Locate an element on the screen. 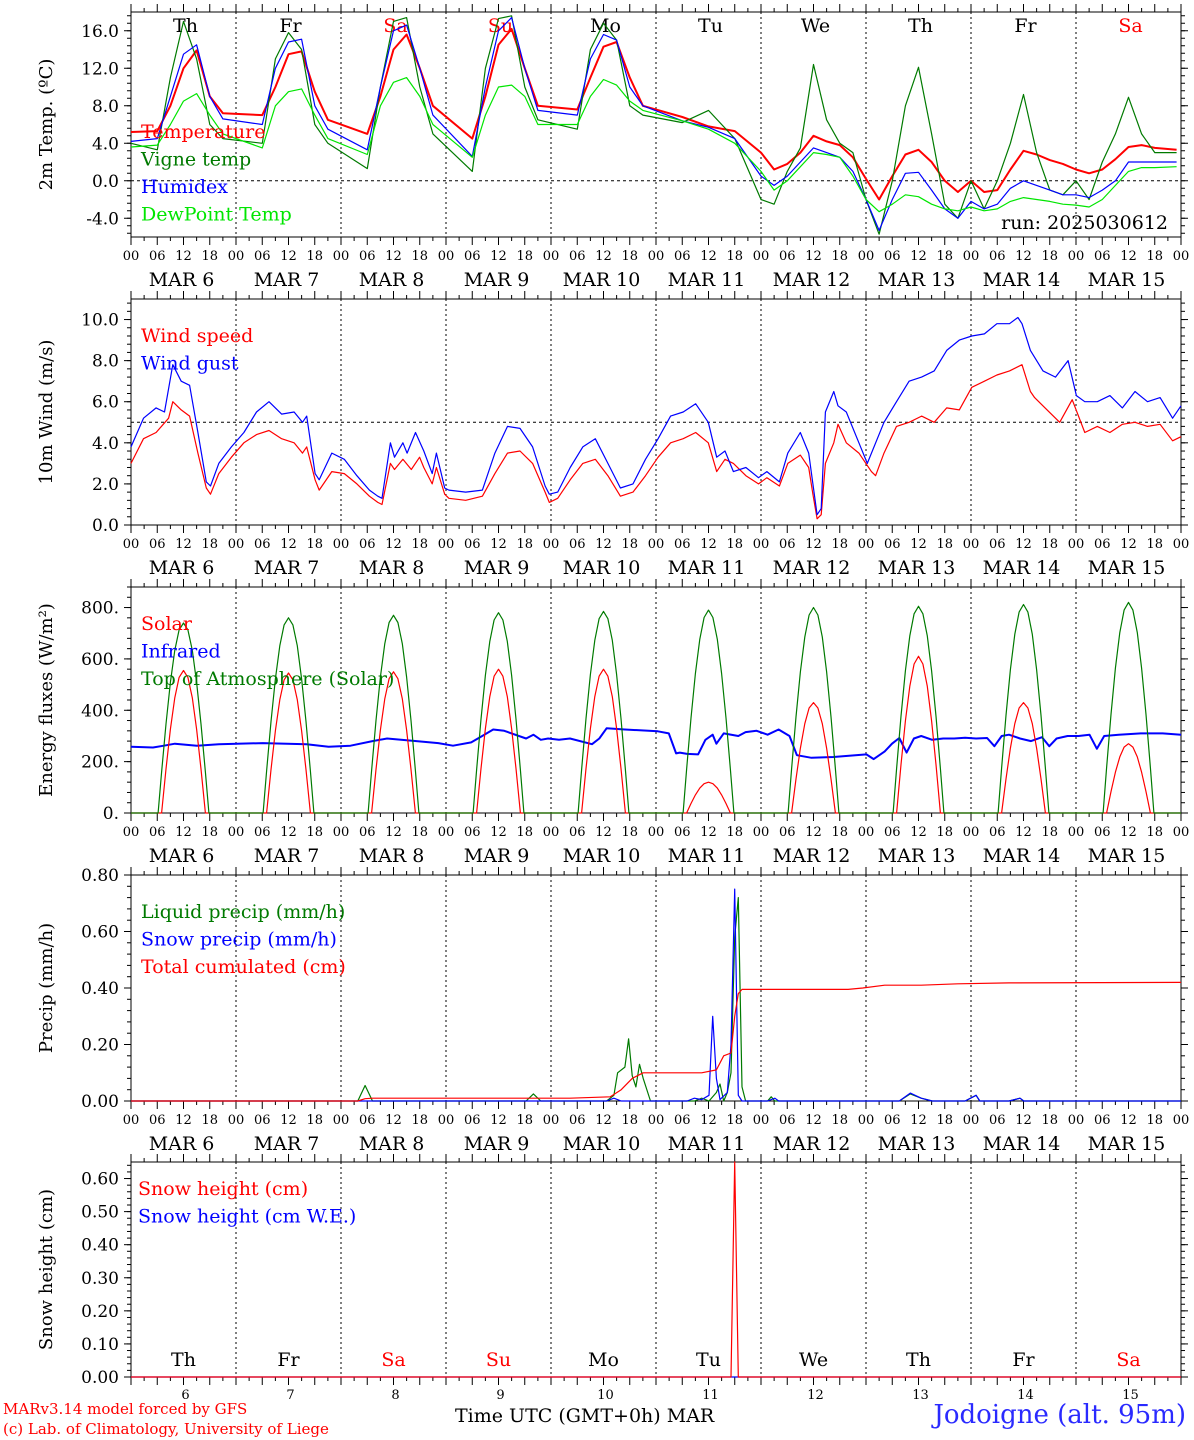 The image size is (1194, 1440). y-tick-label: 6.0 is located at coordinates (105, 403).